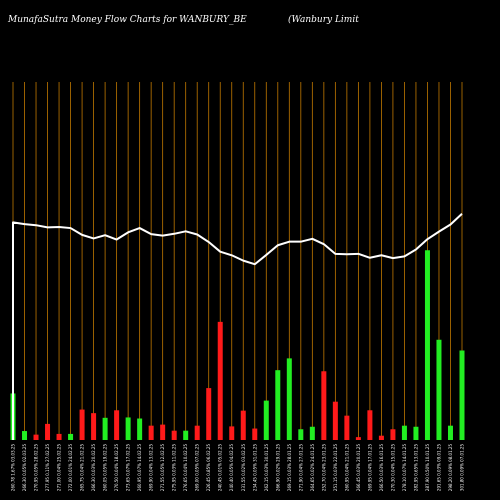 Image resolution: width=500 pixels, height=500 pixels. Describe the element at coordinates (93, 468) in the screenshot. I see `x-tick-label: 266.30 0.03% 20.02.25` at that location.